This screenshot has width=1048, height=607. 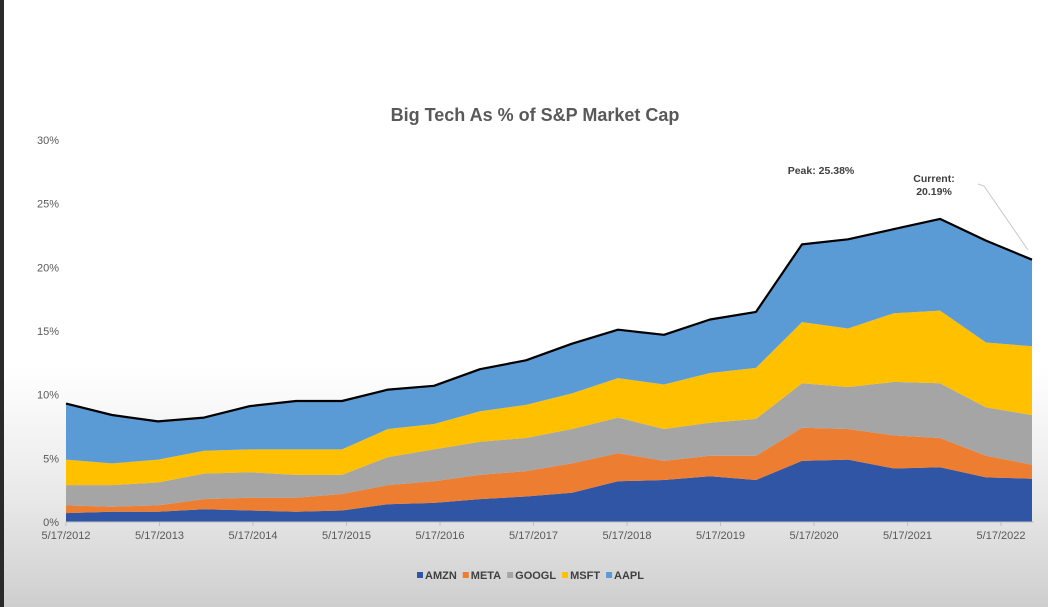 I want to click on y-tick-label: 10%, so click(x=48, y=396).